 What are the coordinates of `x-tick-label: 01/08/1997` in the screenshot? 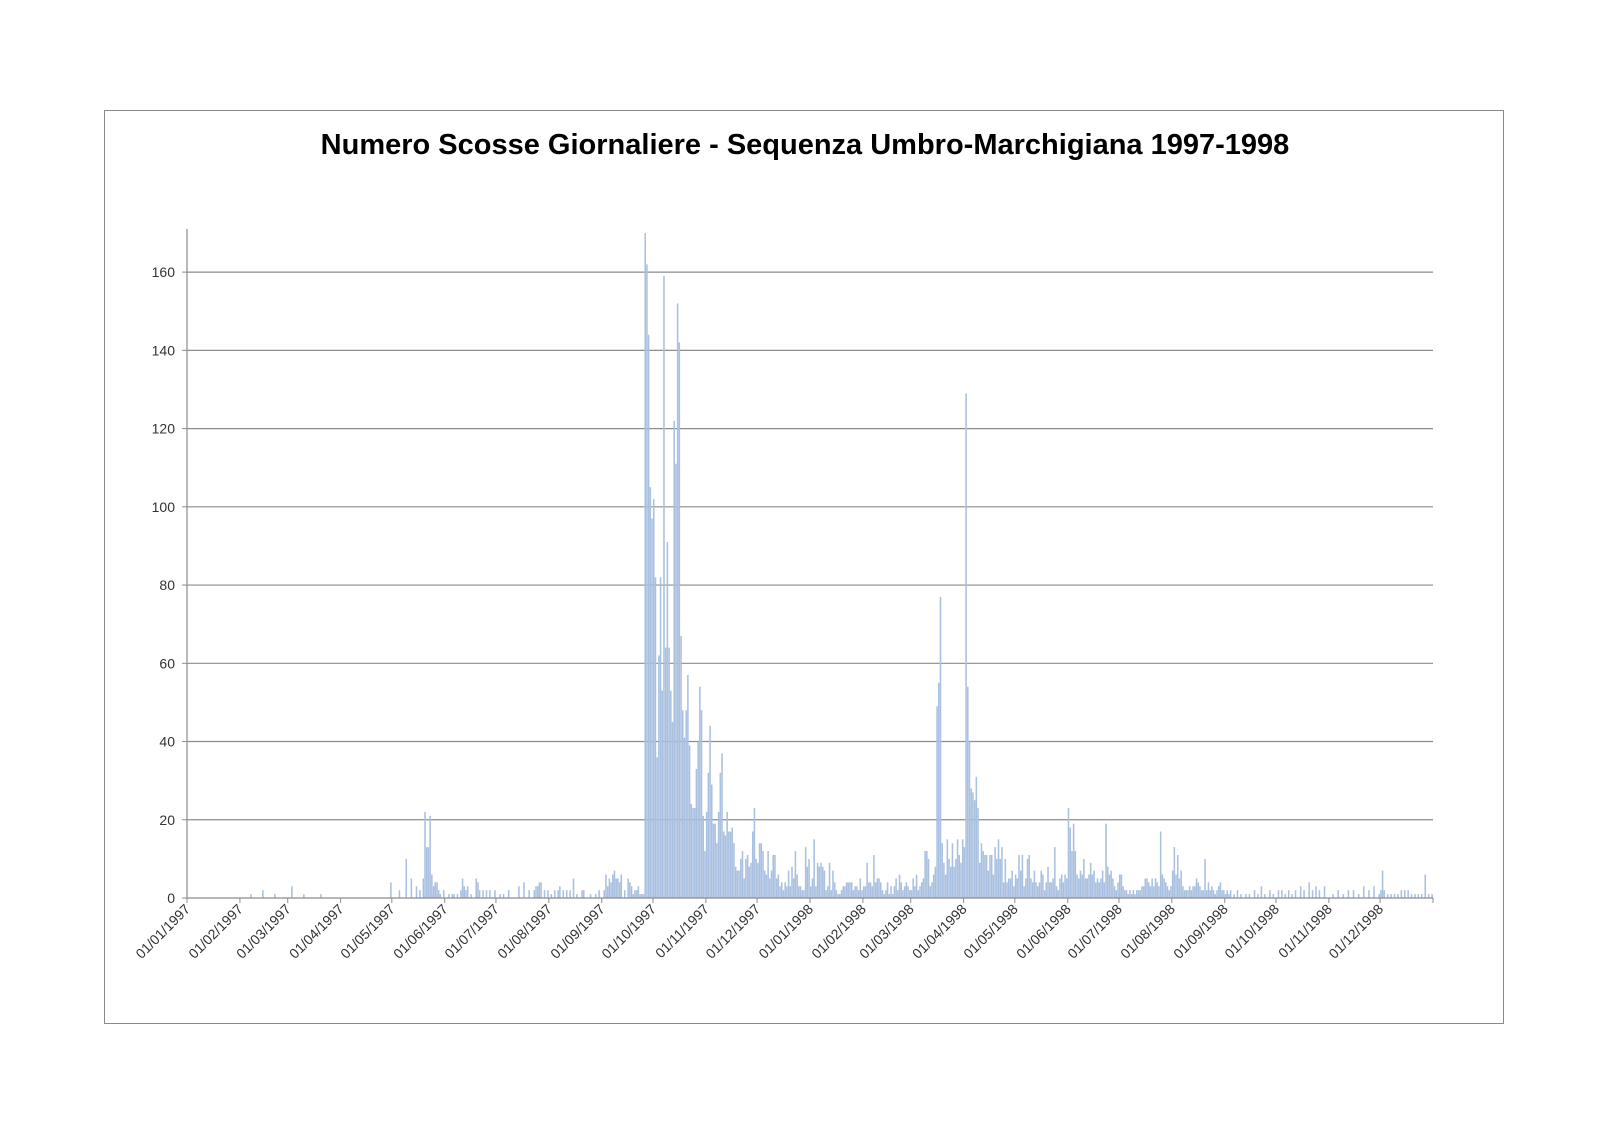 It's located at (524, 931).